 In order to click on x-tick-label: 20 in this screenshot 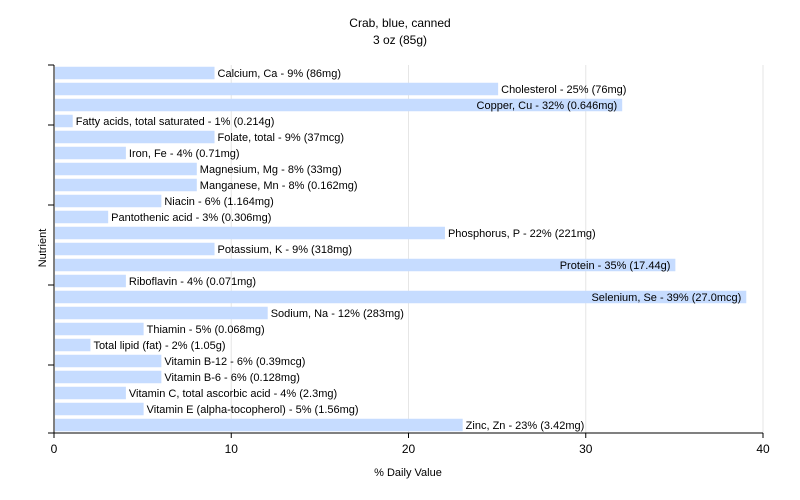, I will do `click(409, 449)`.